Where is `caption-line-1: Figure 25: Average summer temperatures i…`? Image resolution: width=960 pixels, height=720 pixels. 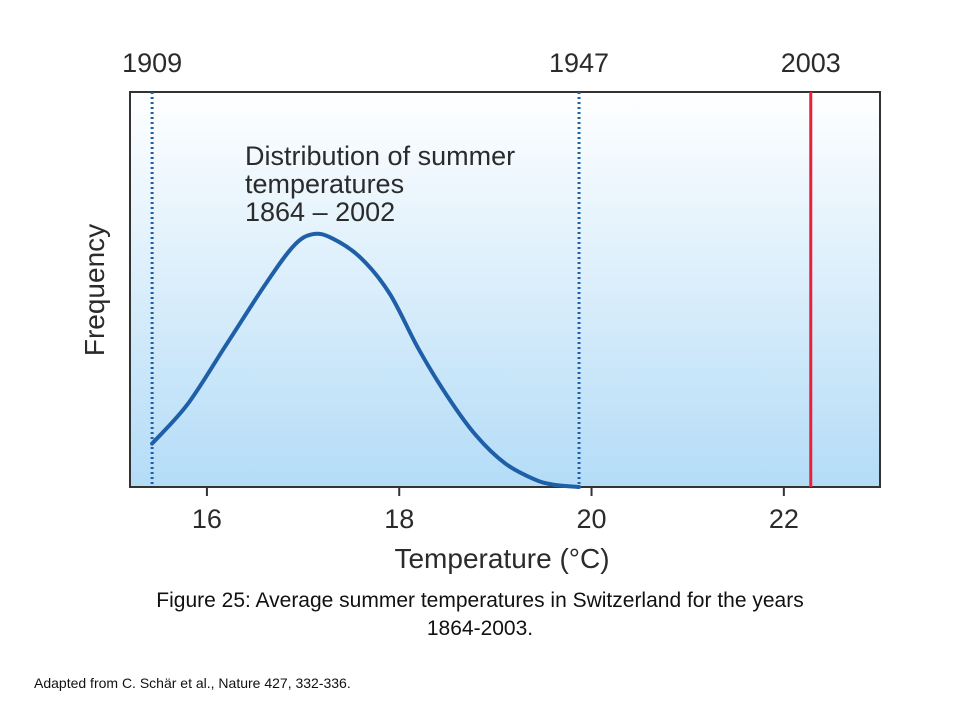 caption-line-1: Figure 25: Average summer temperatures i… is located at coordinates (480, 600).